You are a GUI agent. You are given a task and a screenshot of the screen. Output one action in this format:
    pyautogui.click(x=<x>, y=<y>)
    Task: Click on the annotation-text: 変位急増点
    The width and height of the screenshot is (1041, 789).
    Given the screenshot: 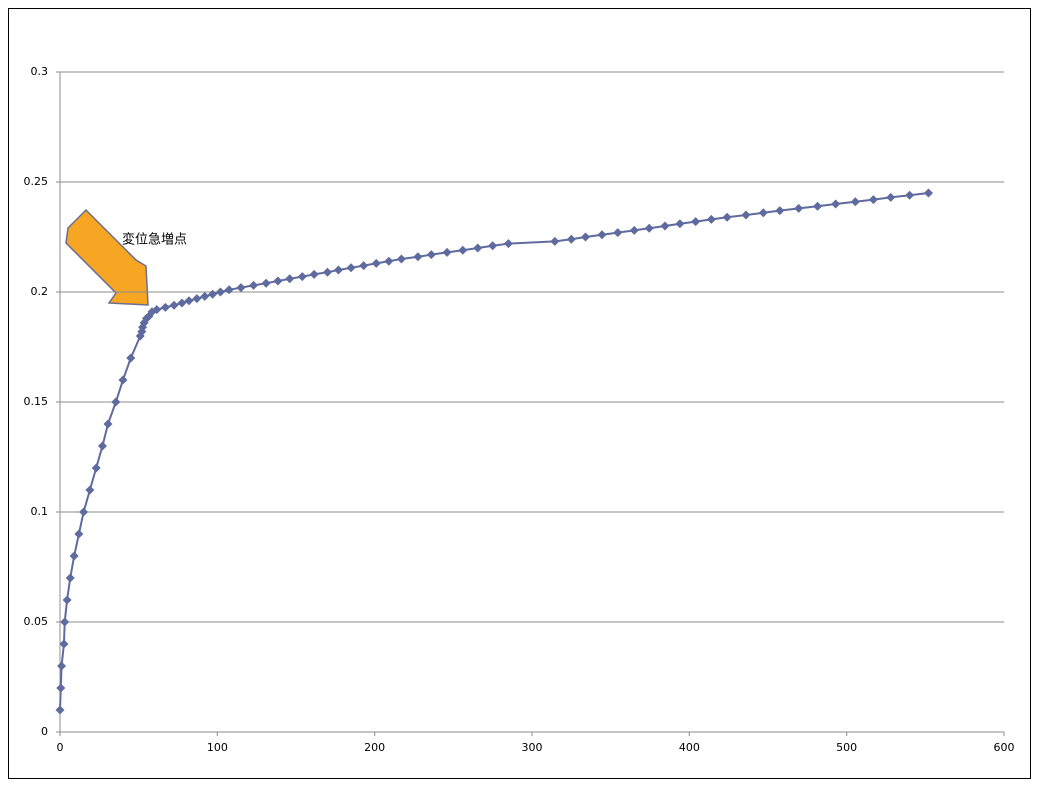 What is the action you would take?
    pyautogui.click(x=154, y=240)
    